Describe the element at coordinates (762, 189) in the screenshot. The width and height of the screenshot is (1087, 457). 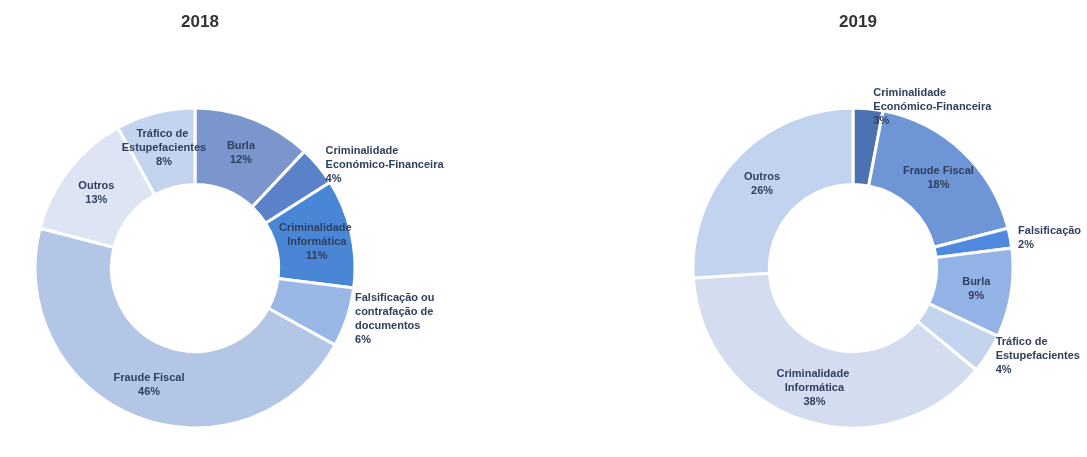
I see `data-label: 26%` at that location.